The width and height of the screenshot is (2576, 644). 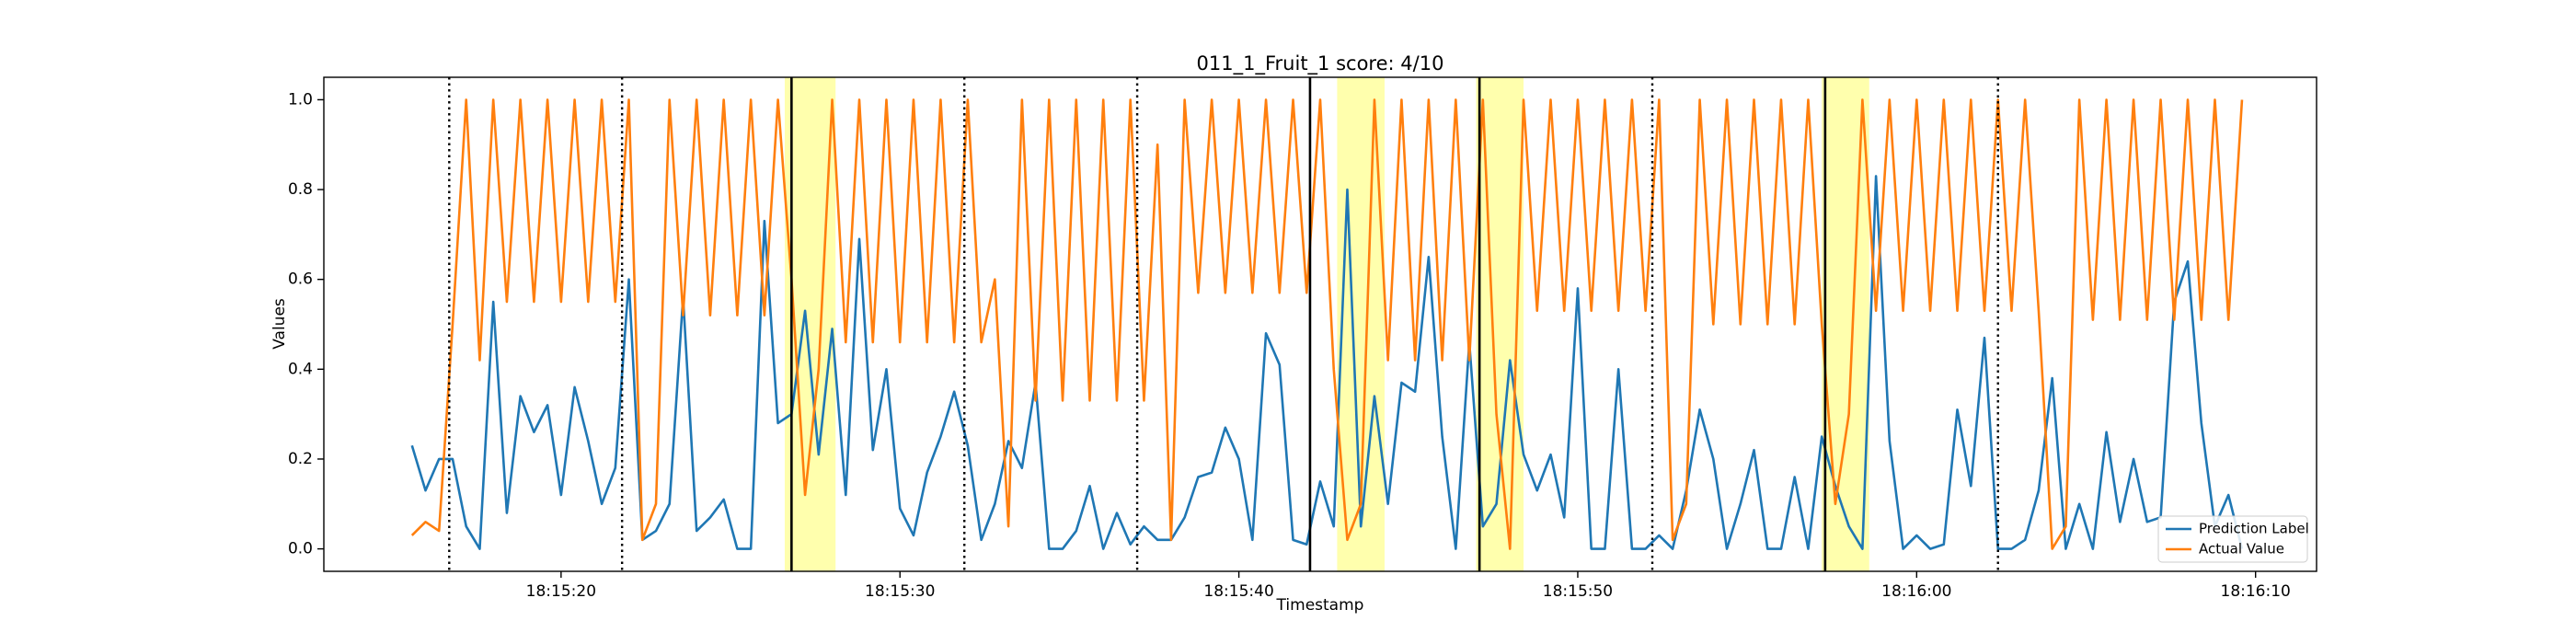 I want to click on legend-label: Actual Value, so click(x=2241, y=549).